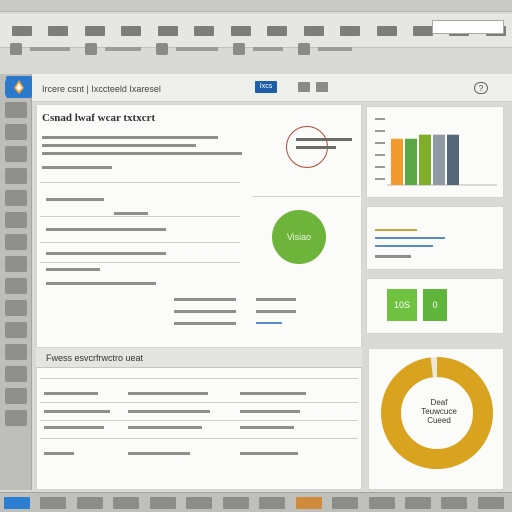 The image size is (512, 512). I want to click on taskbar-start-icon, so click(17, 503).